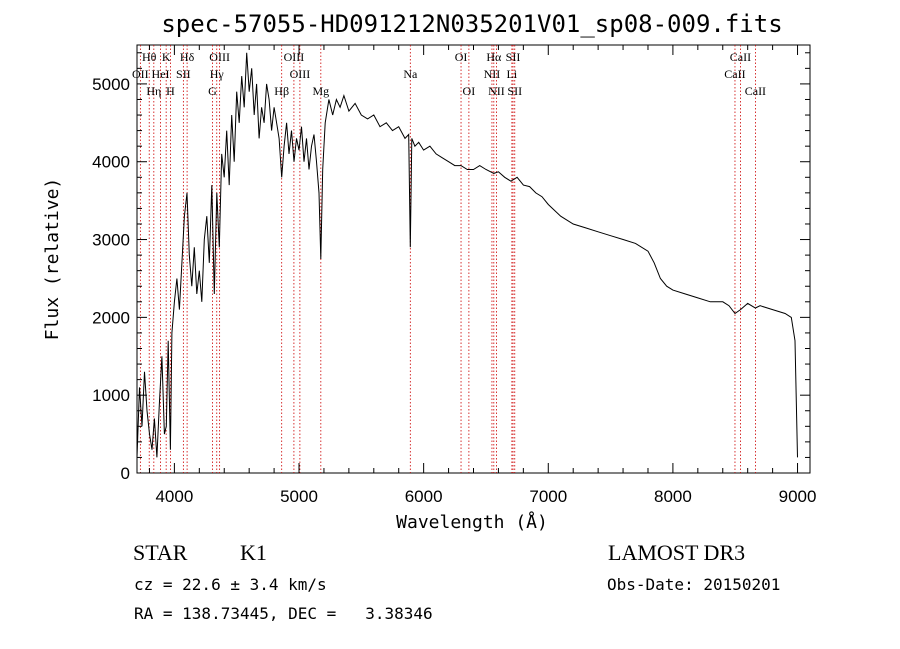 This screenshot has height=649, width=900. Describe the element at coordinates (300, 74) in the screenshot. I see `line-label-13: OIII` at that location.